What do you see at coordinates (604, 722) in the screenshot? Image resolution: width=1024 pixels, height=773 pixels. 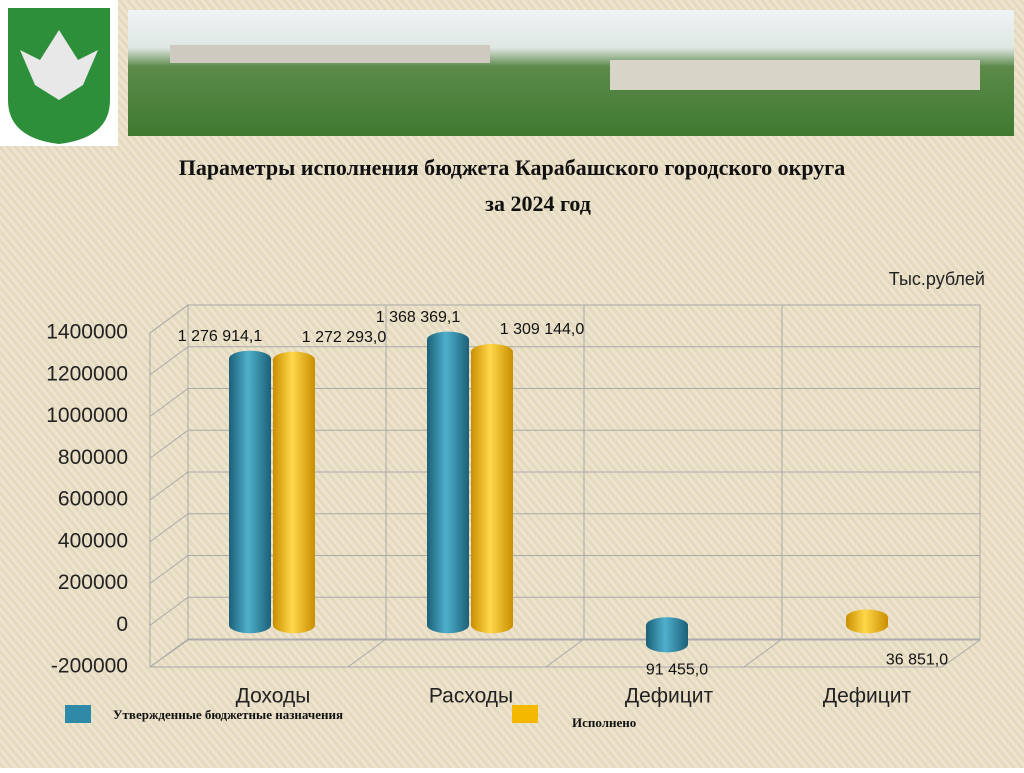 I see `legend-label: Исполнено` at bounding box center [604, 722].